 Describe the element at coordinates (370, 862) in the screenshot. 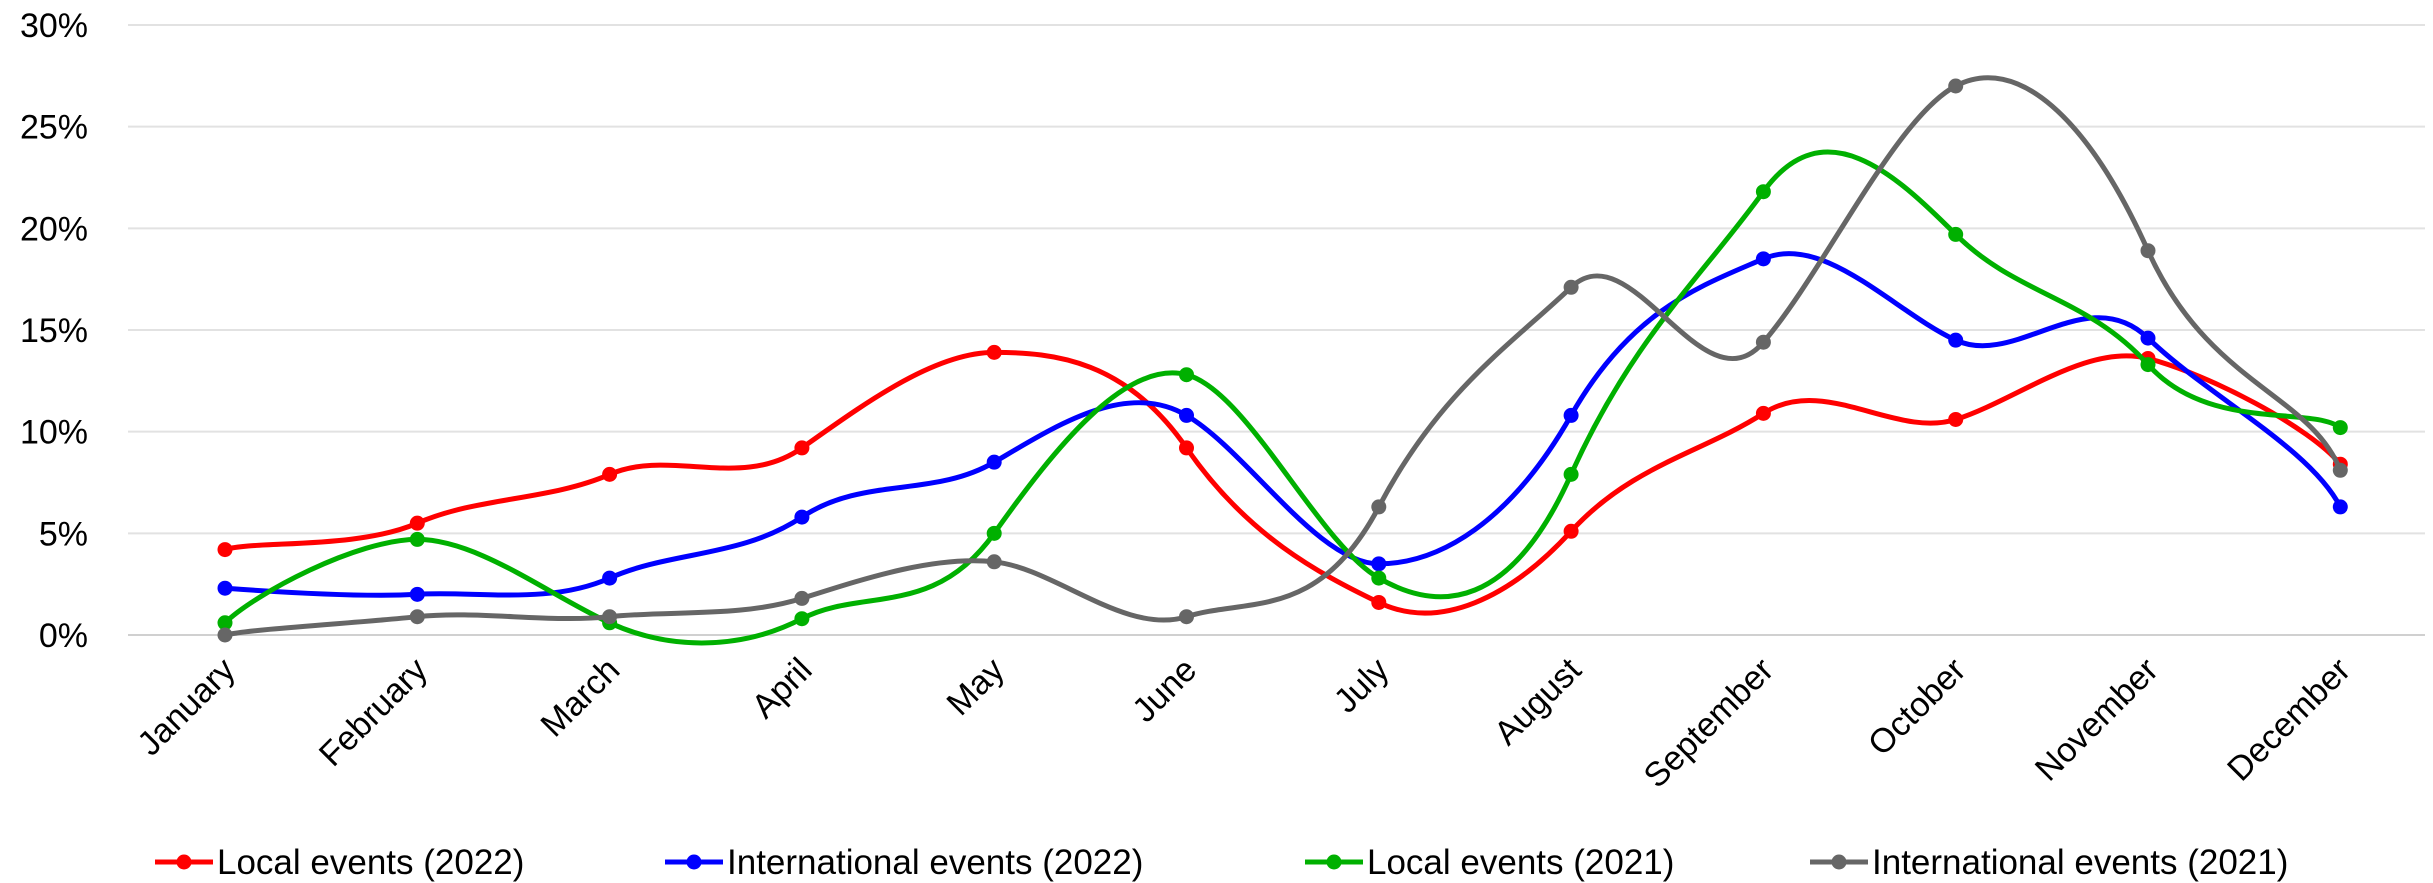

I see `legend-label: Local events (2022)` at that location.